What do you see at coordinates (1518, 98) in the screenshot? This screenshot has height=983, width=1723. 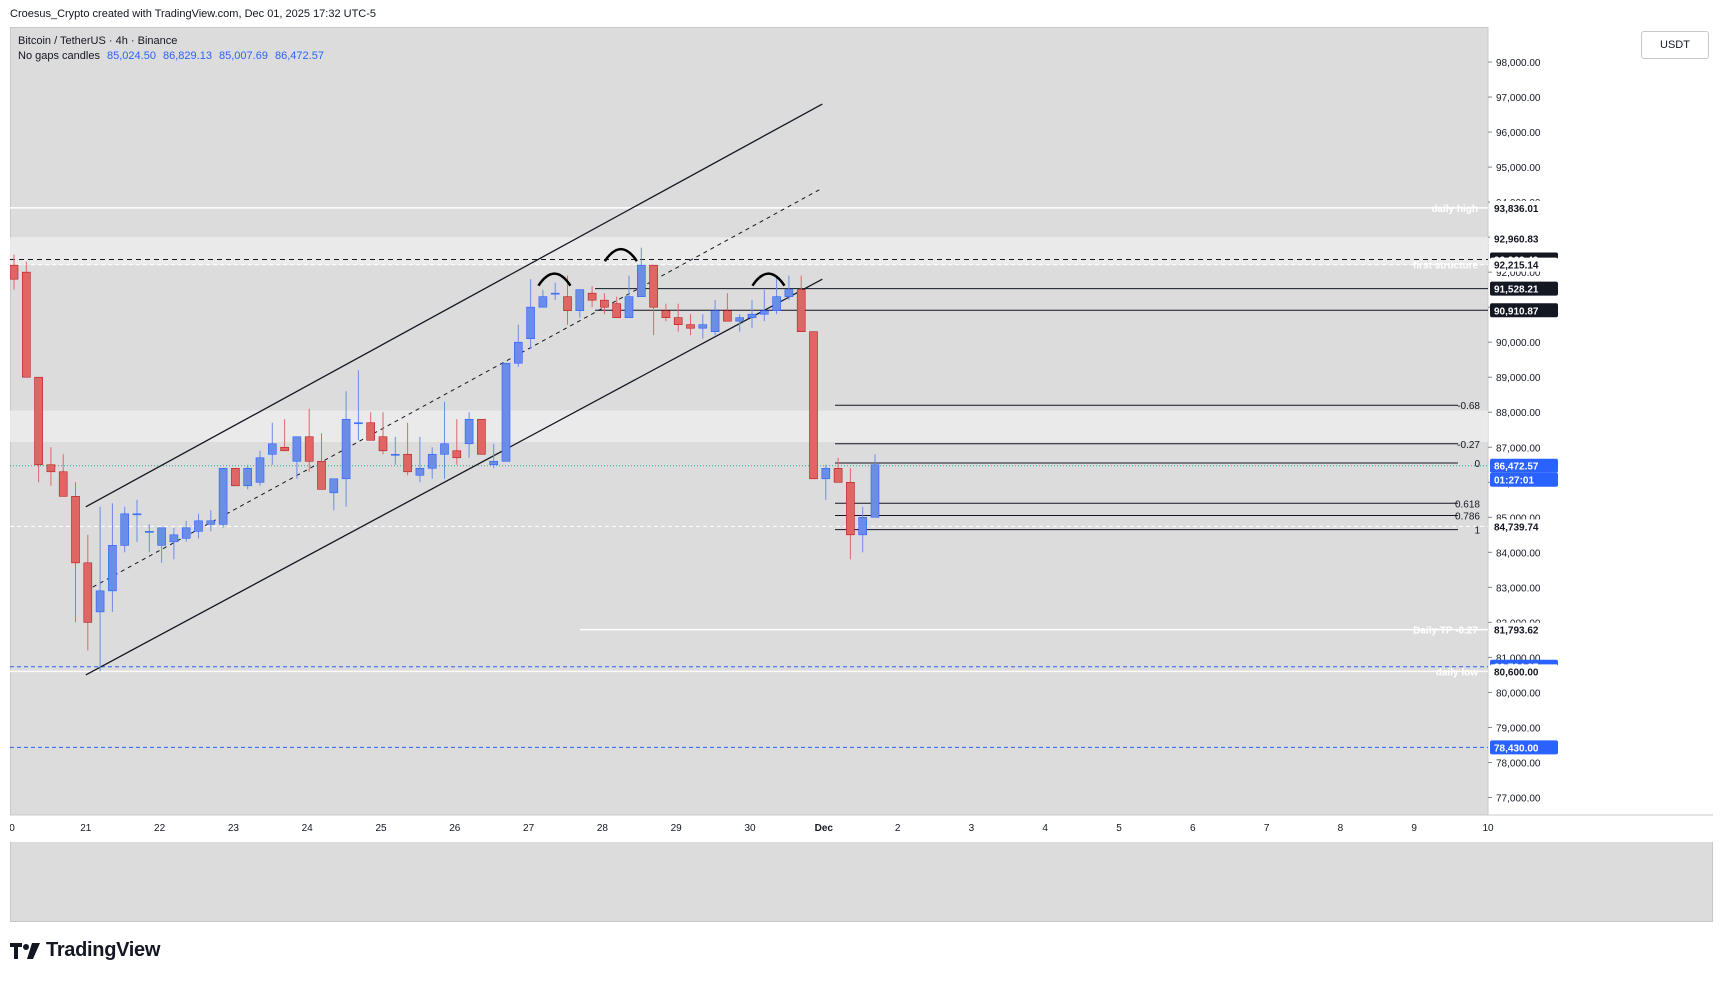 I see `price-tick-label: 97,000.00` at bounding box center [1518, 98].